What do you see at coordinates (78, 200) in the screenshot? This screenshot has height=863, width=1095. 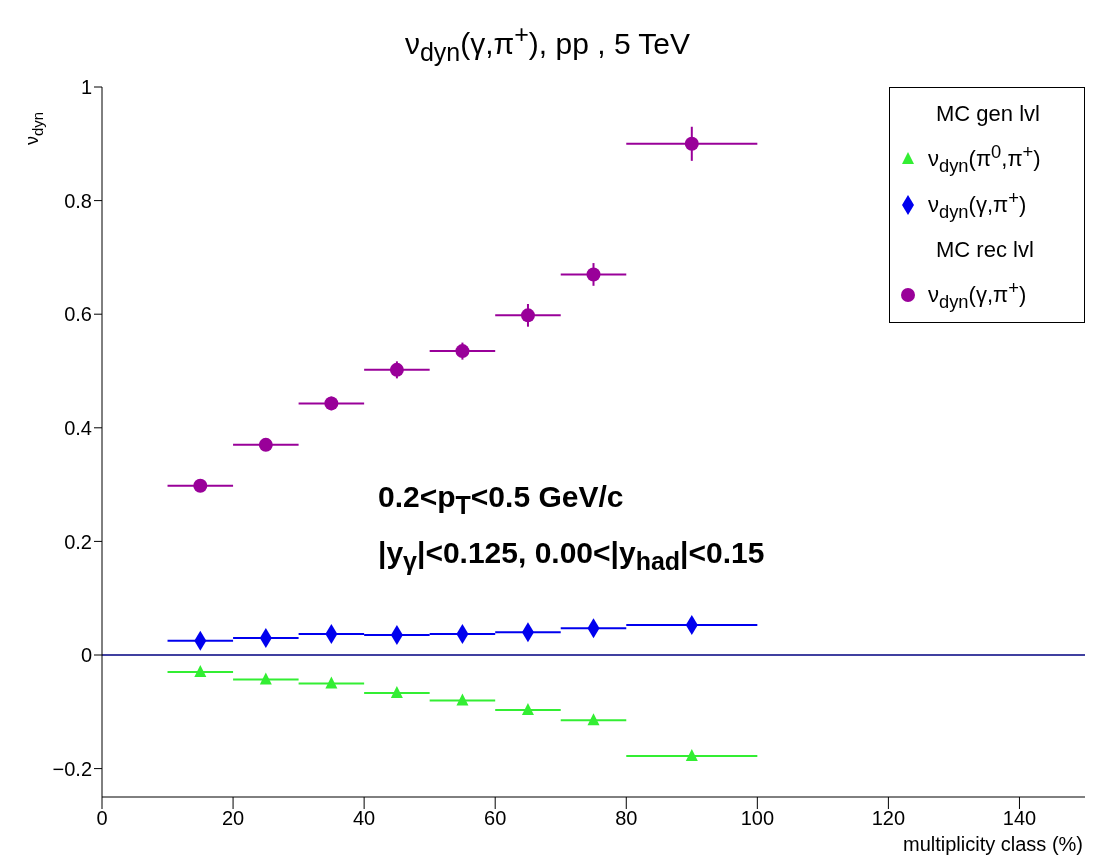 I see `y-tick-label: 0.8` at bounding box center [78, 200].